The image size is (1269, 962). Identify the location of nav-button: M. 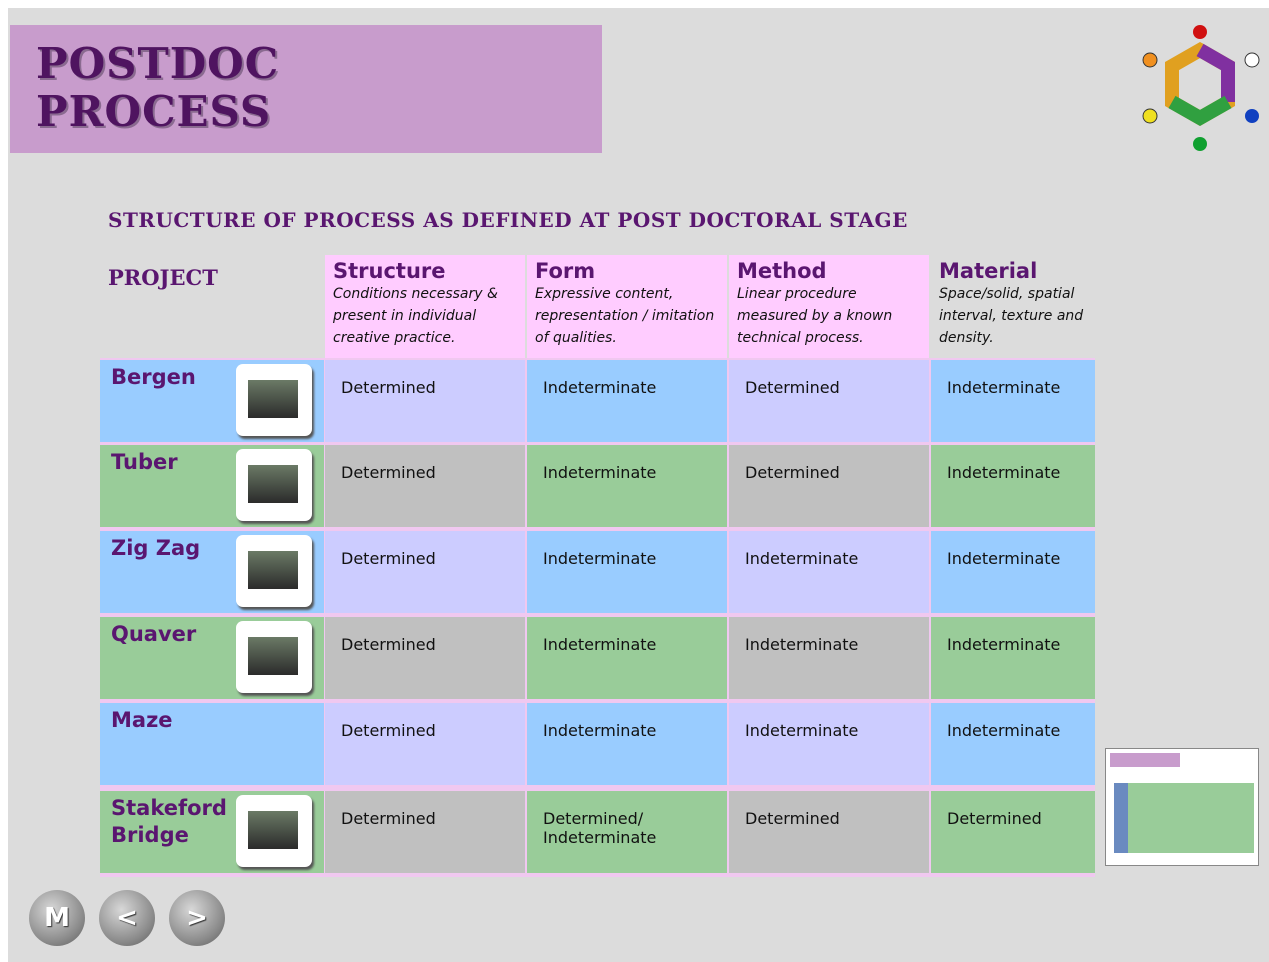
(57, 918).